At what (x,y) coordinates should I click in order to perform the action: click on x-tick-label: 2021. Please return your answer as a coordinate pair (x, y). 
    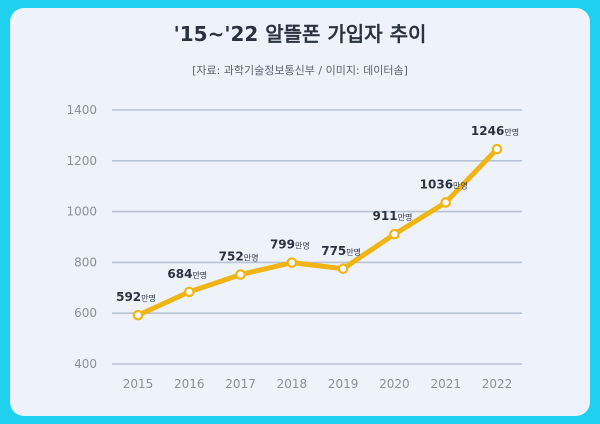
    Looking at the image, I should click on (445, 384).